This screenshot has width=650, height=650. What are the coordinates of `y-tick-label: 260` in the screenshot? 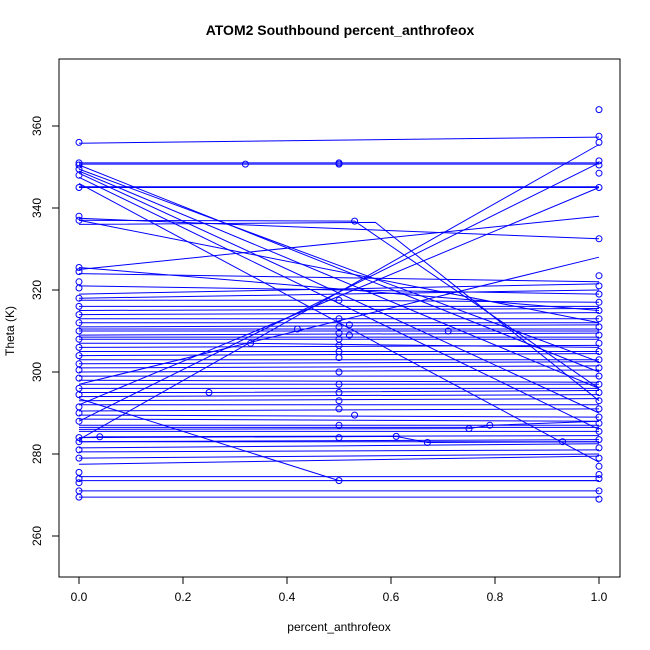 It's located at (37, 536).